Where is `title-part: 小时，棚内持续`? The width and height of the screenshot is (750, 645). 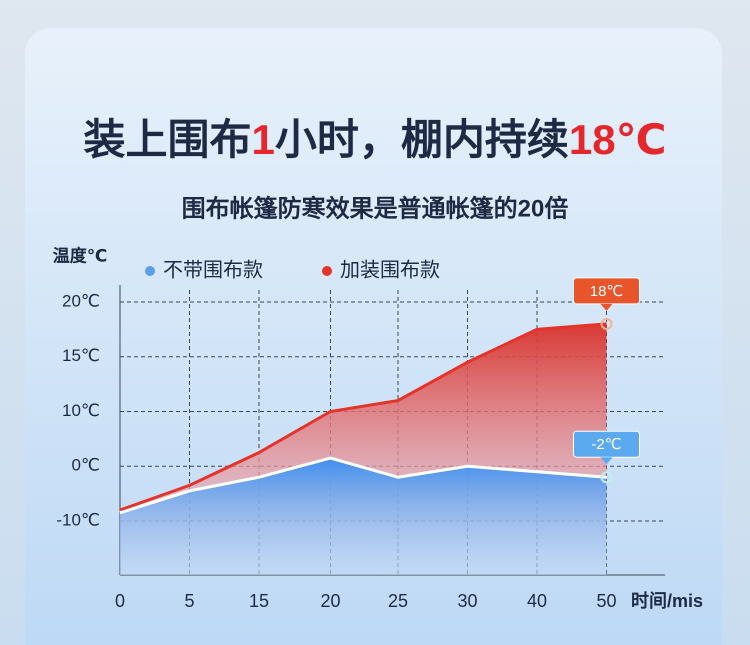
title-part: 小时，棚内持续 is located at coordinates (422, 139).